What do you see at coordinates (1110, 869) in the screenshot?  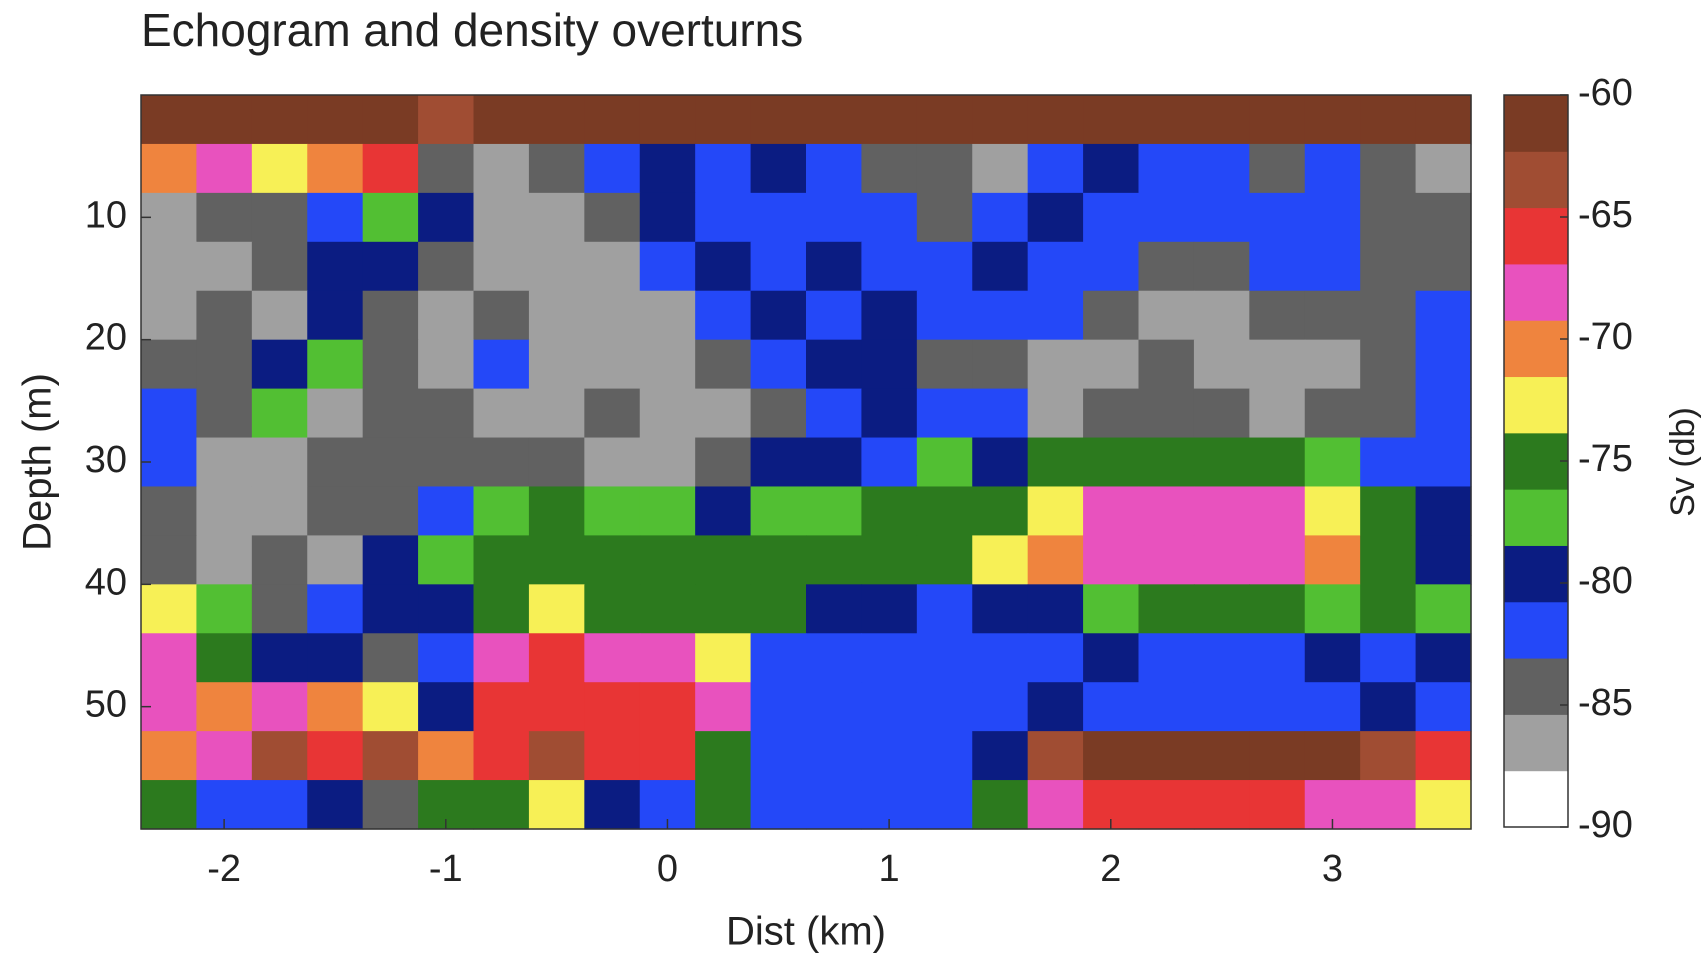 I see `x-tick-label: 2` at bounding box center [1110, 869].